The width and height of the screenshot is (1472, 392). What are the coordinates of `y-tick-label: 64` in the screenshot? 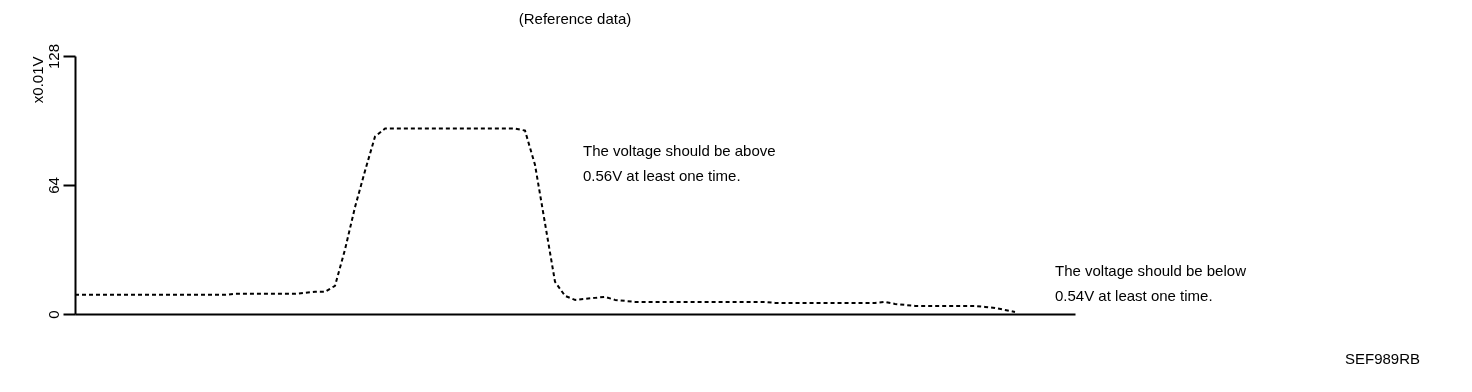 It's located at (53, 185).